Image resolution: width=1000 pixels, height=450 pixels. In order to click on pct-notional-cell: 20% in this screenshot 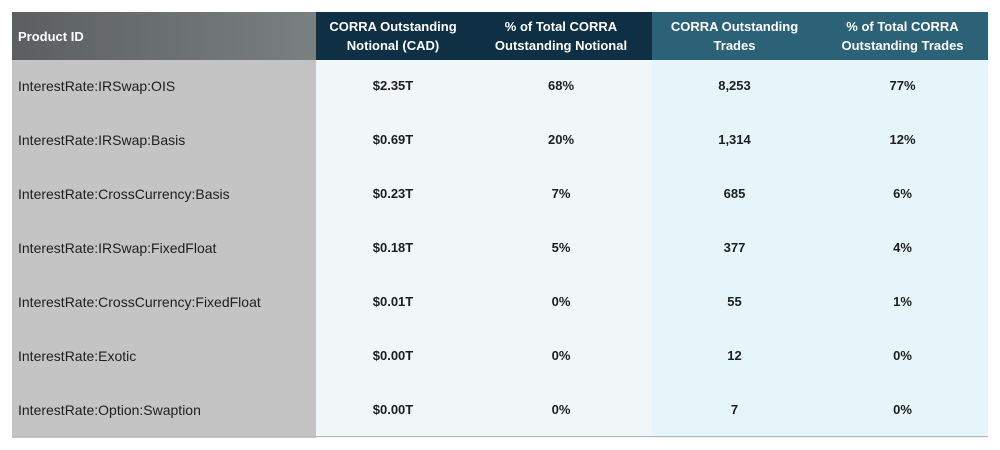, I will do `click(561, 141)`.